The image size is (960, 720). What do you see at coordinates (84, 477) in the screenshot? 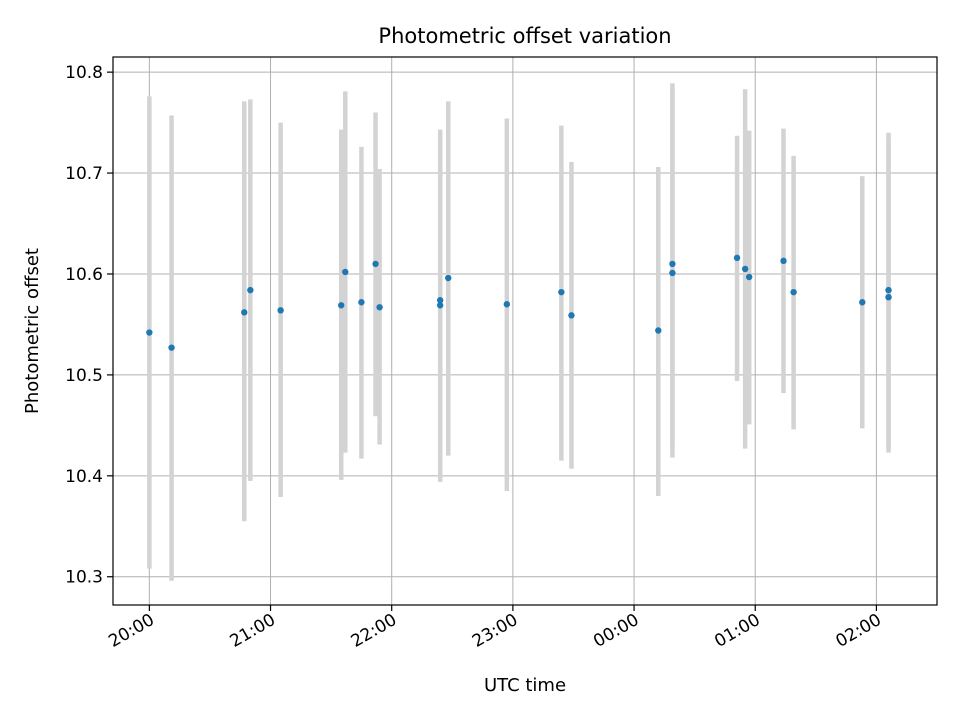
I see `y-tick-label: 10.4` at bounding box center [84, 477].